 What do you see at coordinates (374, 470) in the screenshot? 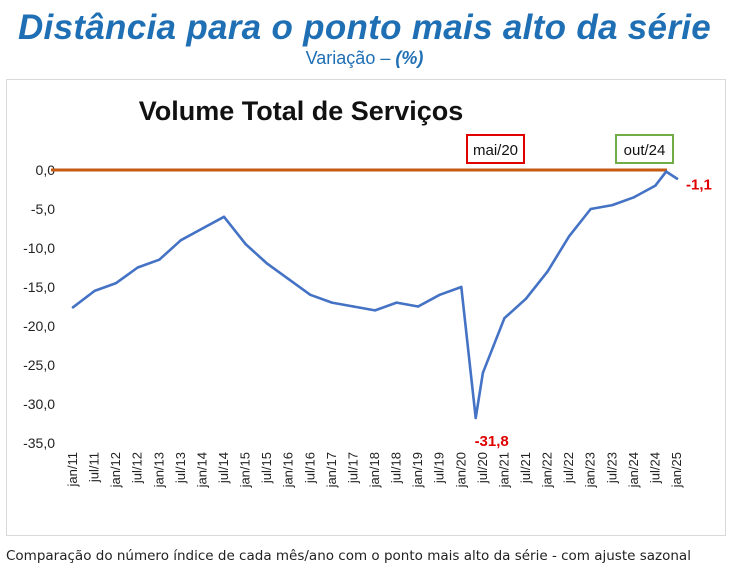
I see `x-tick-label: jan/18` at bounding box center [374, 470].